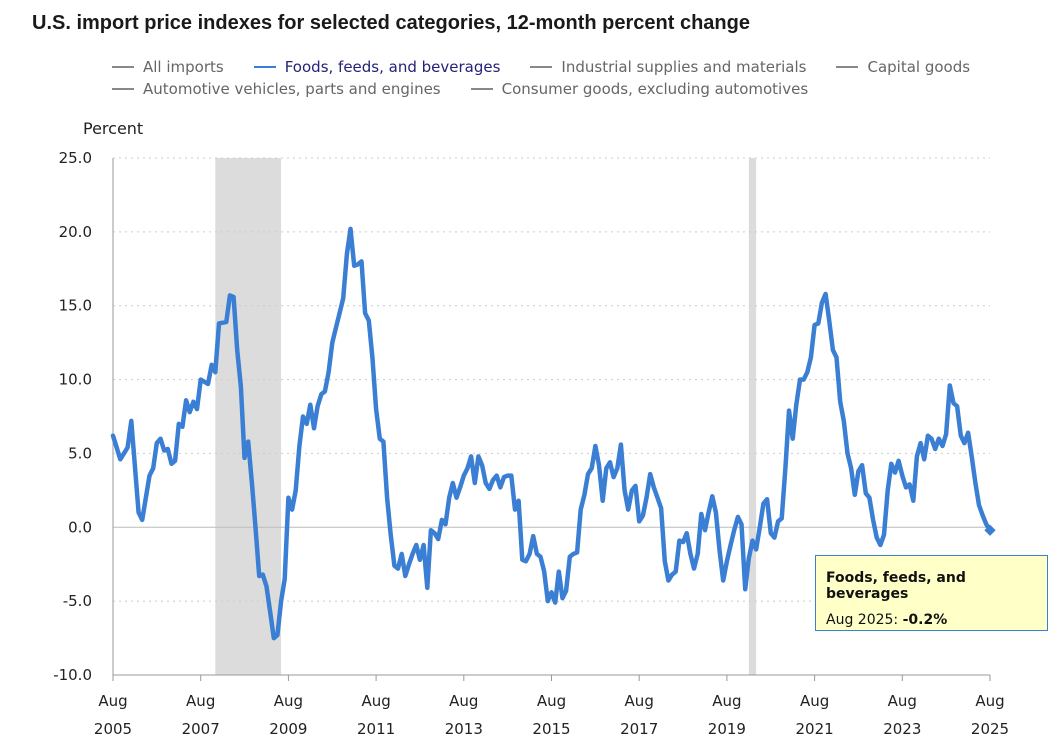 This screenshot has height=743, width=1059. Describe the element at coordinates (77, 601) in the screenshot. I see `y-tick-label: -5.0` at that location.